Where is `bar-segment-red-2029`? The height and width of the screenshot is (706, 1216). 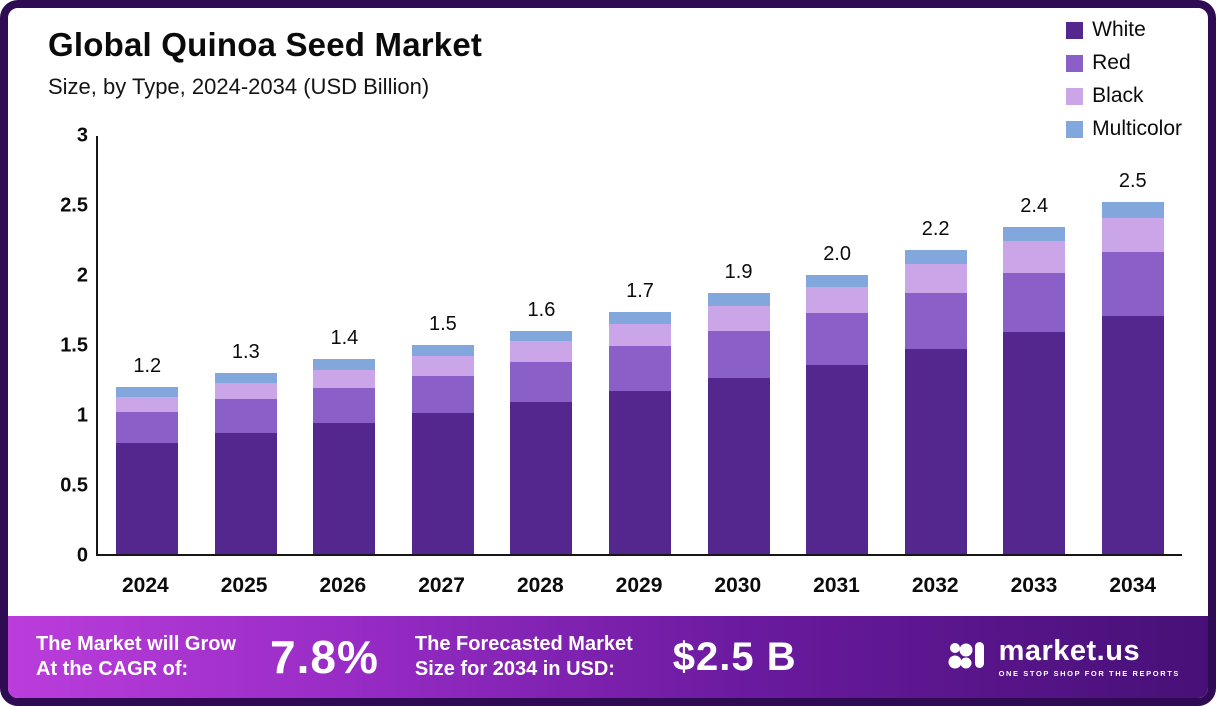 bar-segment-red-2029 is located at coordinates (640, 368).